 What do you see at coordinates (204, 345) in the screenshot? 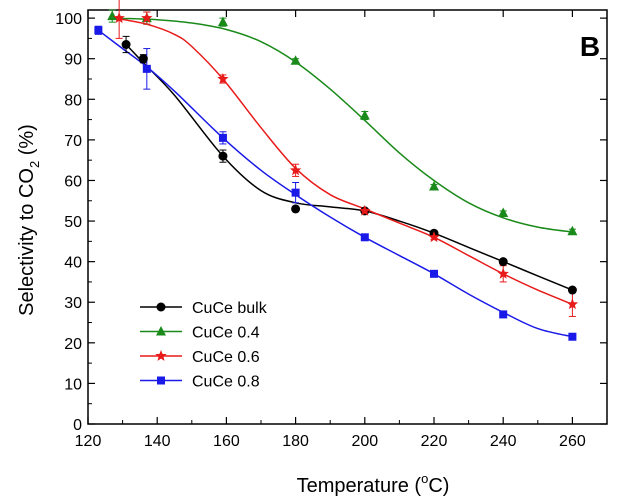
I see `legend: CuCe bulk CuCe 0.4 CuCe 0.6 CuCe 0.8` at bounding box center [204, 345].